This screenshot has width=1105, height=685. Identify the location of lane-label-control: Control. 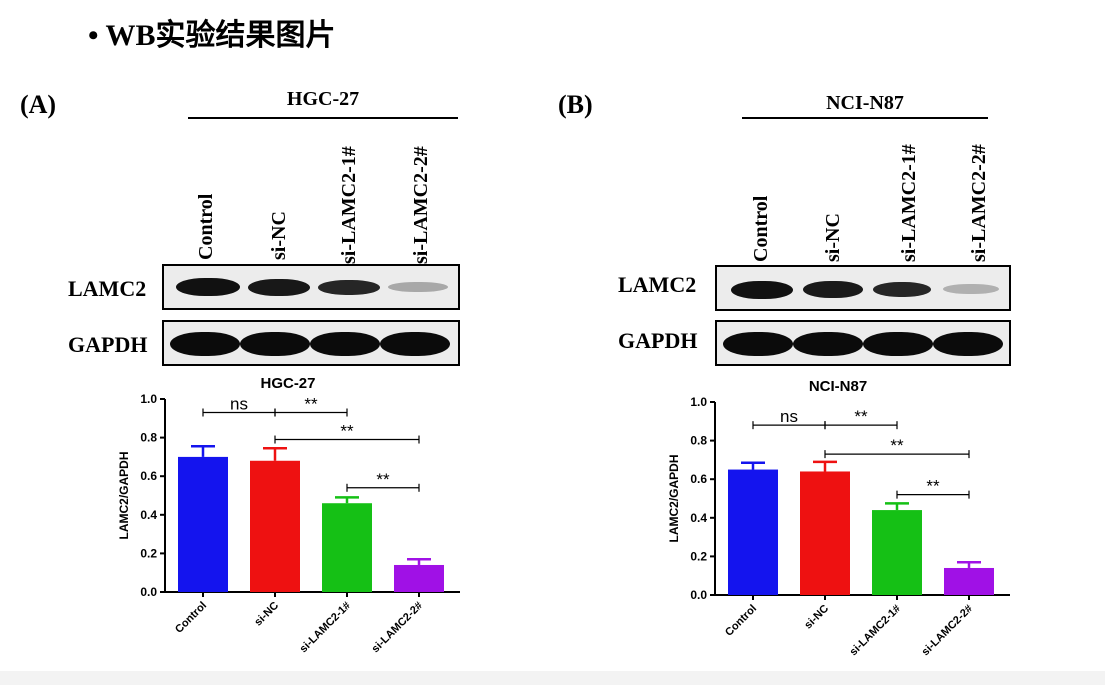
(761, 228).